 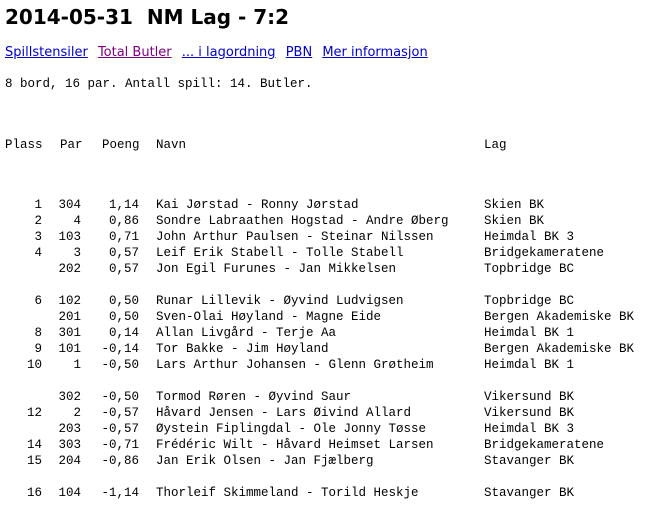 I want to click on cell-plass: 16, so click(x=34, y=493).